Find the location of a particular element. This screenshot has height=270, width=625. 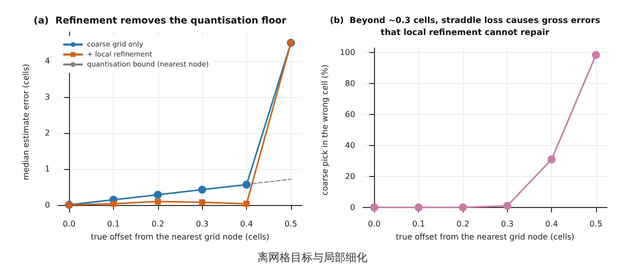

y-tick-label: 4 is located at coordinates (47, 61).